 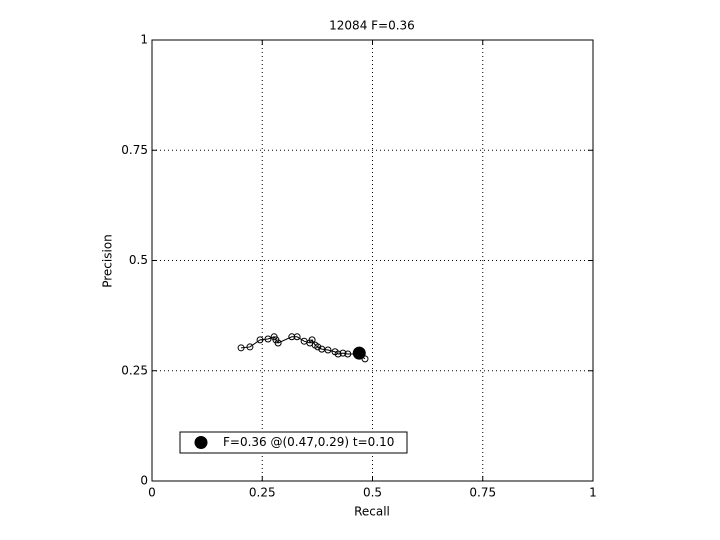 I want to click on y-tick-label: 0.25, so click(x=134, y=370).